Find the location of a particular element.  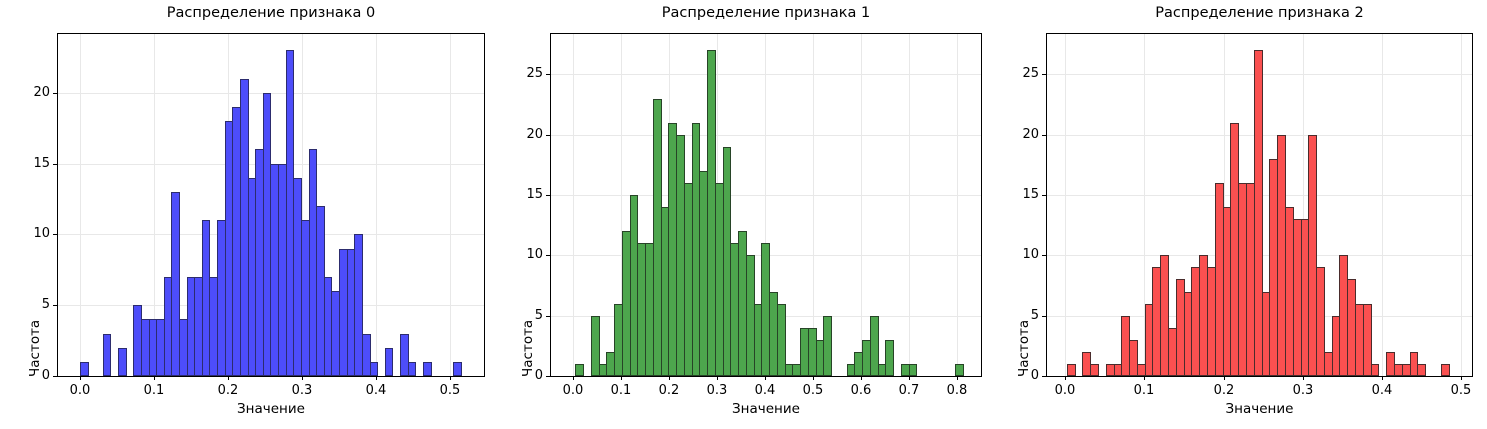

x-tick-label: 0.2 is located at coordinates (669, 390).